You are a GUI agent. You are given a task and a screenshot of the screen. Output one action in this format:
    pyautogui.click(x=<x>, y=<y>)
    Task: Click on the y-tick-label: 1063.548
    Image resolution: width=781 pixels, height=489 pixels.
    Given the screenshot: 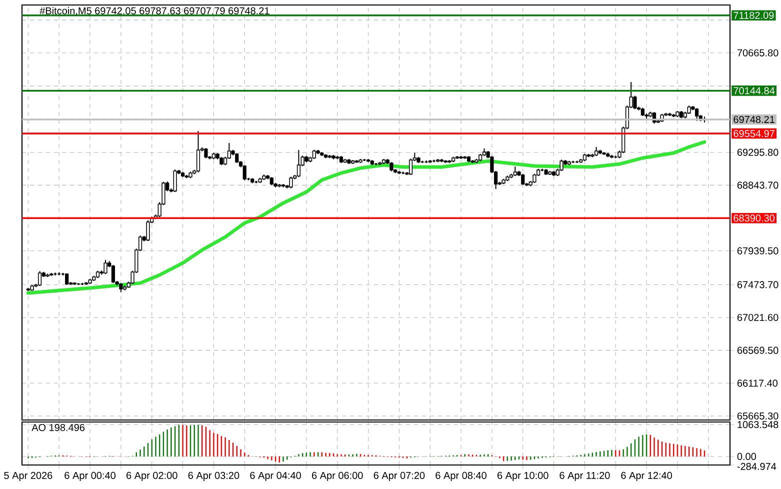 What is the action you would take?
    pyautogui.click(x=758, y=424)
    